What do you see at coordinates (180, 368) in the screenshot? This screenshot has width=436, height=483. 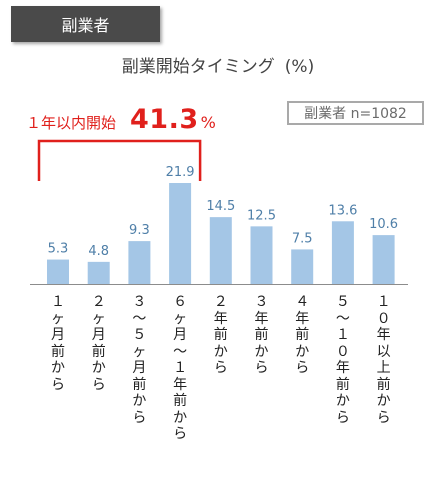 I see `category-label-4: ６ ヶ月〜 １ 年前から` at bounding box center [180, 368].